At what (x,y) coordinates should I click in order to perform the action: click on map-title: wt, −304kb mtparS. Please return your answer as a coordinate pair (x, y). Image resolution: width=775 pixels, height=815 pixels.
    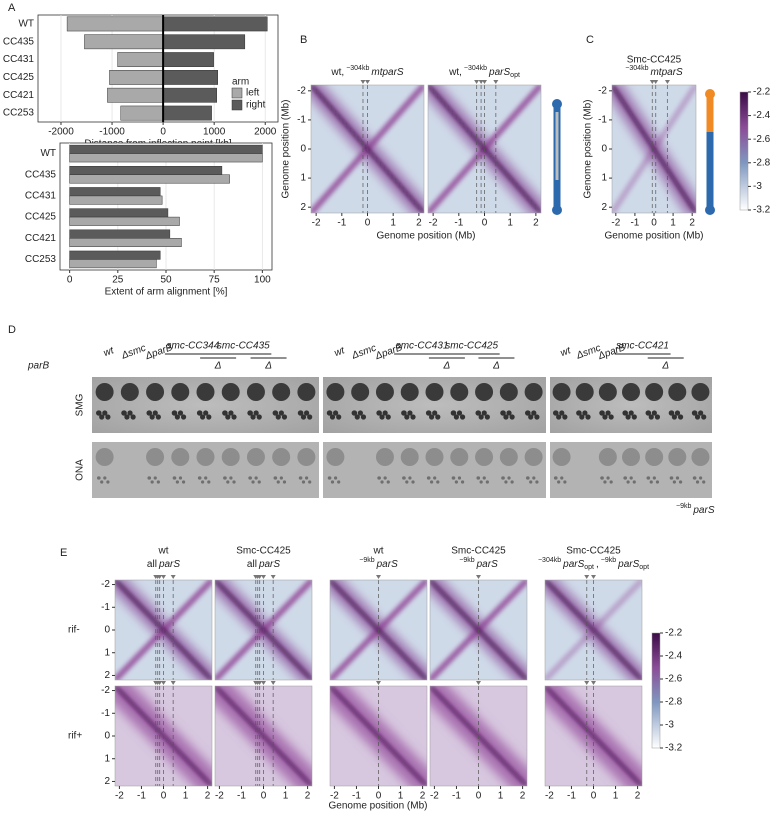
    Looking at the image, I should click on (367, 71).